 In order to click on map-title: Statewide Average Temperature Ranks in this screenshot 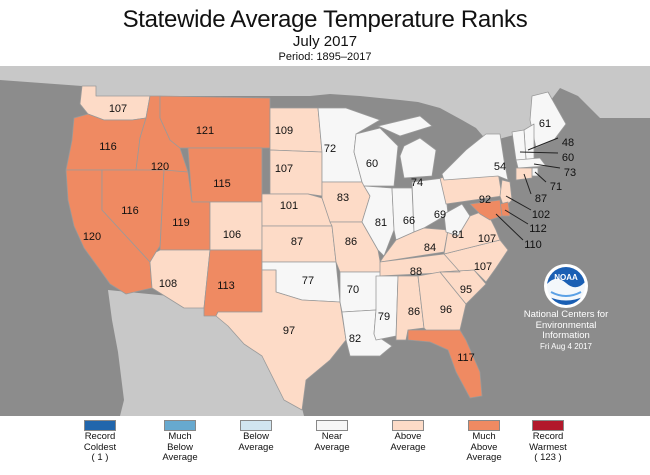, I will do `click(325, 19)`.